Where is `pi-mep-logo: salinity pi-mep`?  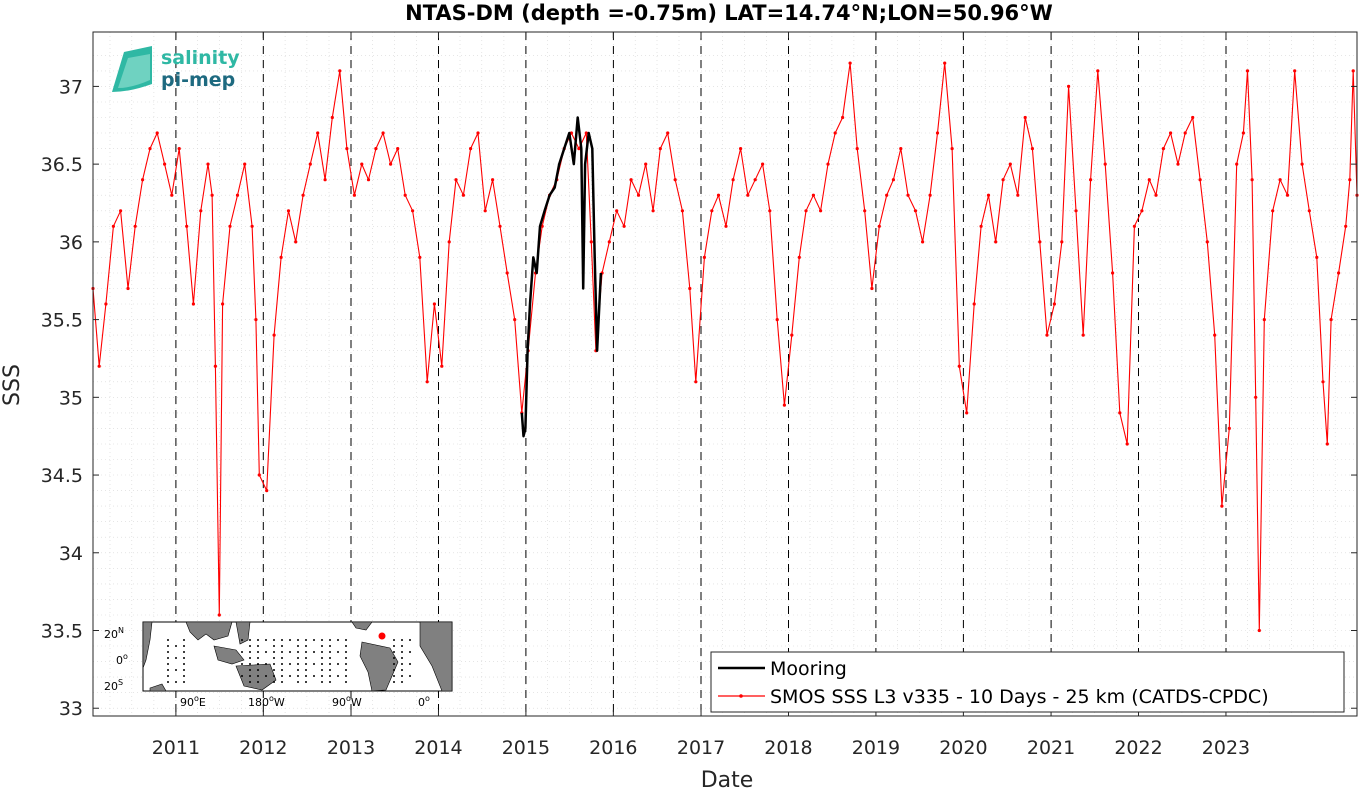 pi-mep-logo: salinity pi-mep is located at coordinates (176, 69).